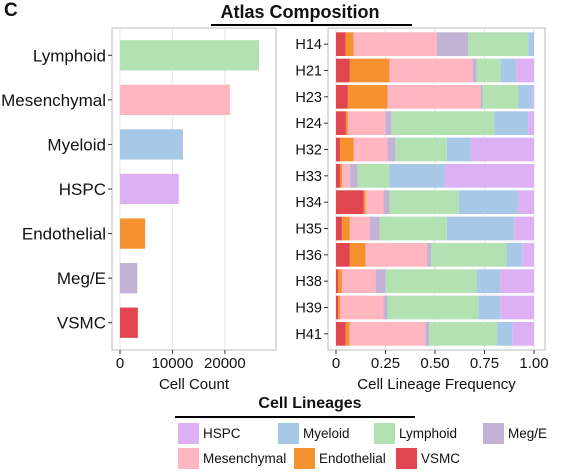 The width and height of the screenshot is (565, 475). I want to click on segment-h34-vsmc, so click(350, 202).